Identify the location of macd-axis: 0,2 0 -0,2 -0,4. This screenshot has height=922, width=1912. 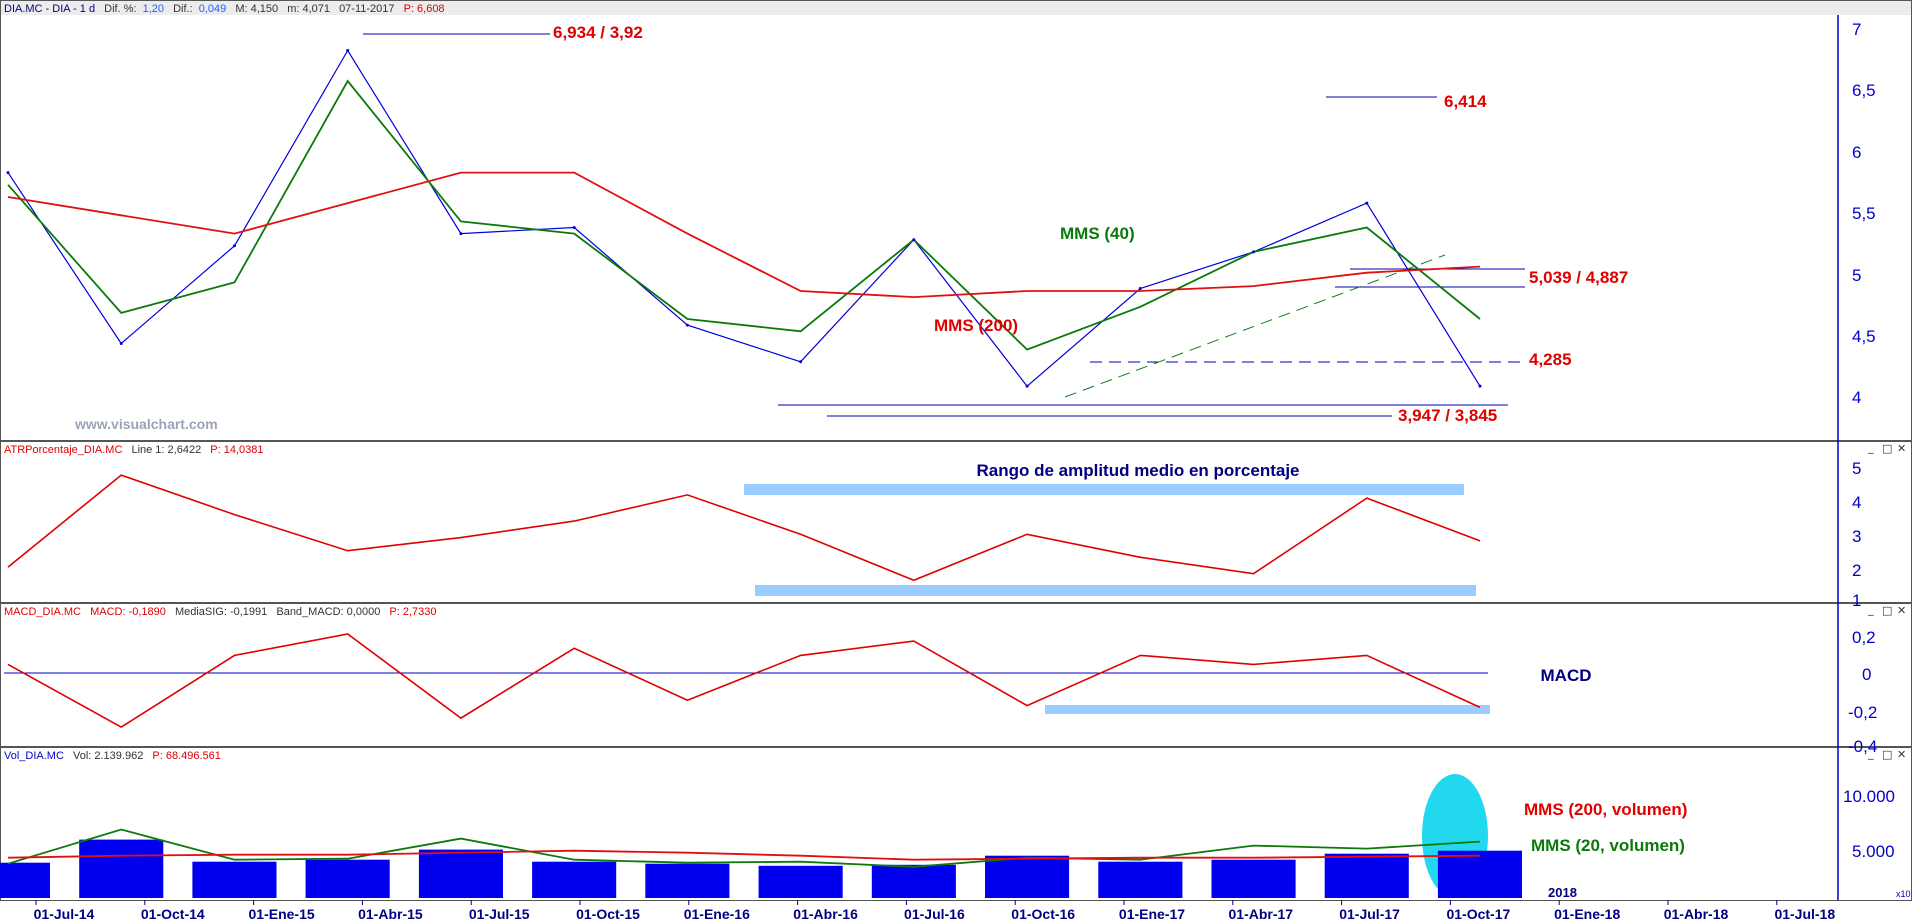
(1862, 692).